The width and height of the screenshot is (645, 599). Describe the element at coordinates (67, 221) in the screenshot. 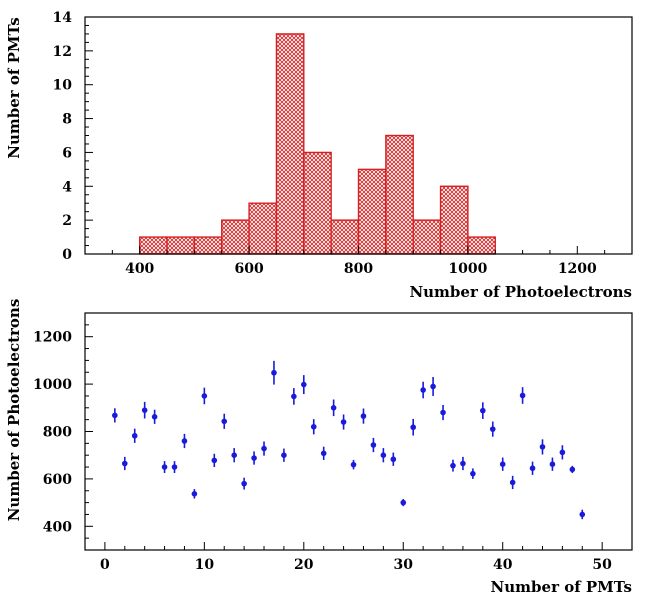

I see `histogram-y-tick-label: 2` at that location.